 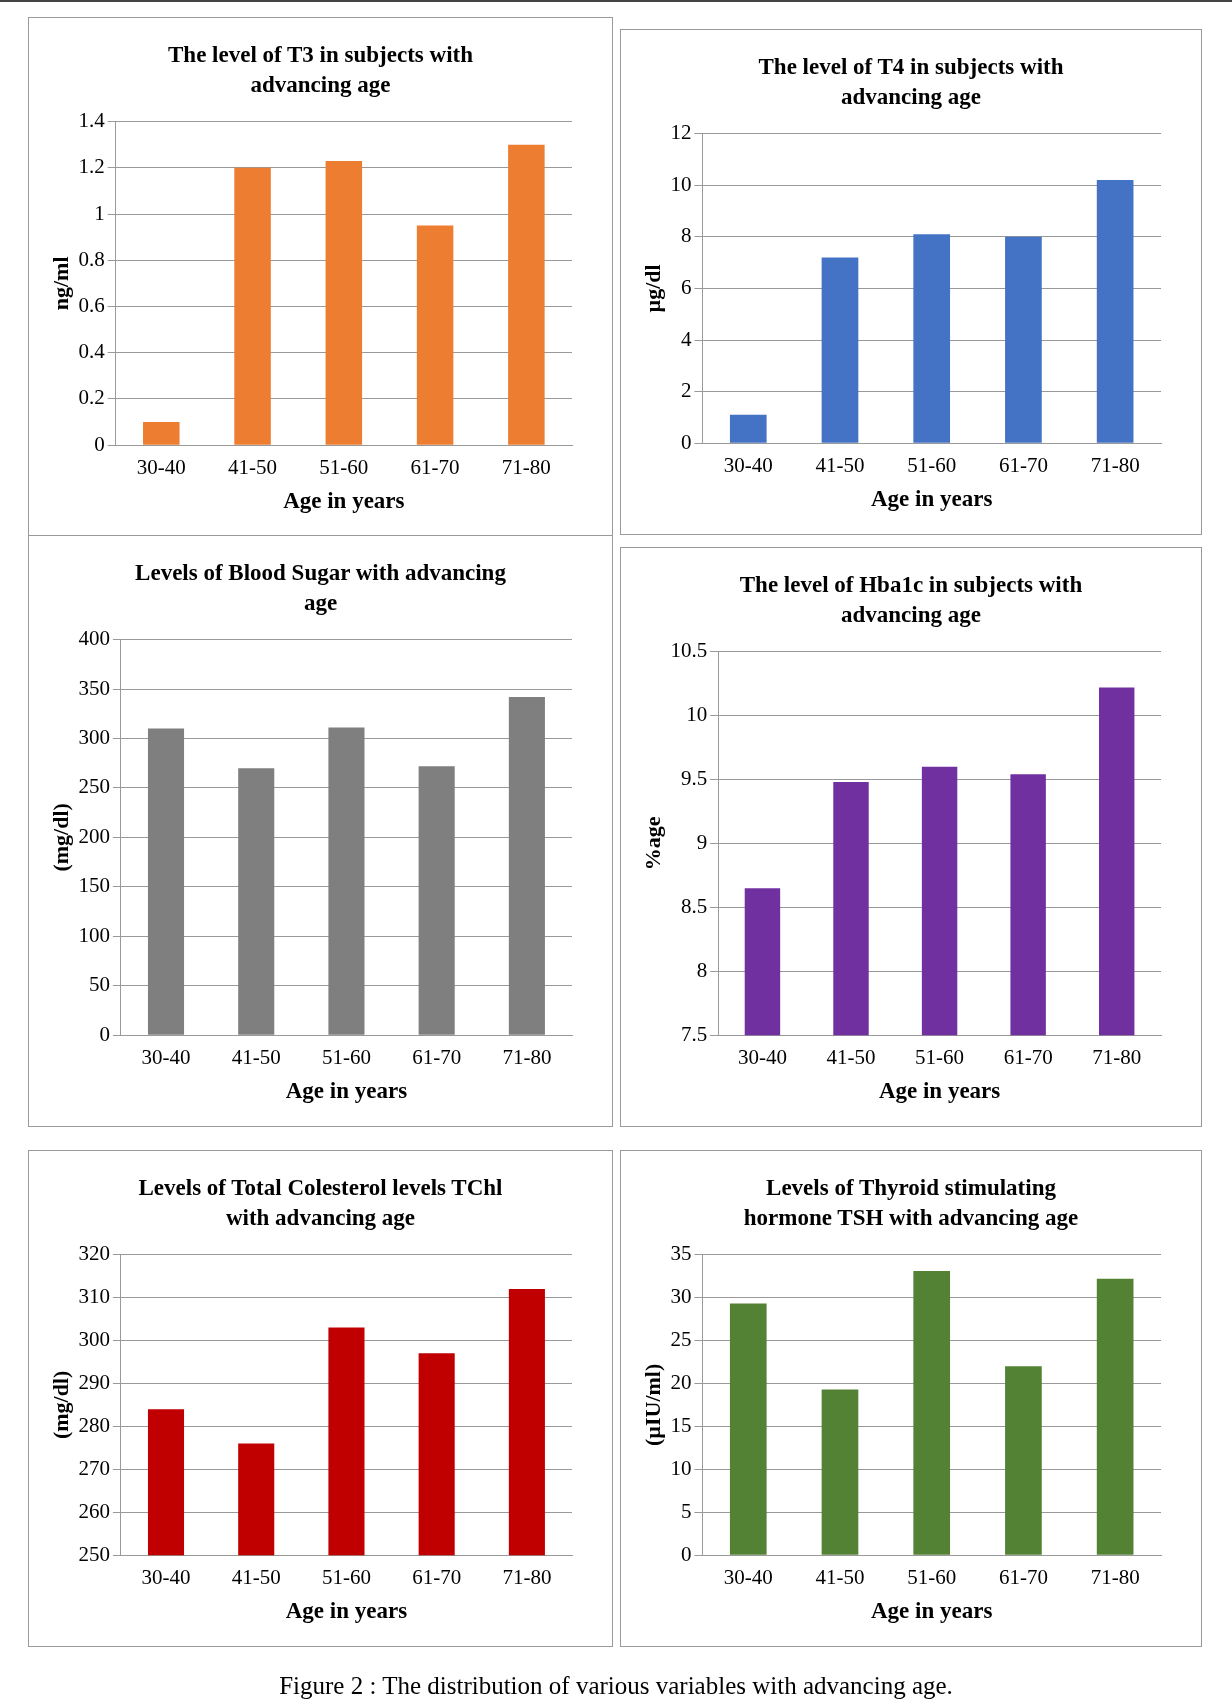 What do you see at coordinates (94, 1296) in the screenshot?
I see `y-tick-label: 310` at bounding box center [94, 1296].